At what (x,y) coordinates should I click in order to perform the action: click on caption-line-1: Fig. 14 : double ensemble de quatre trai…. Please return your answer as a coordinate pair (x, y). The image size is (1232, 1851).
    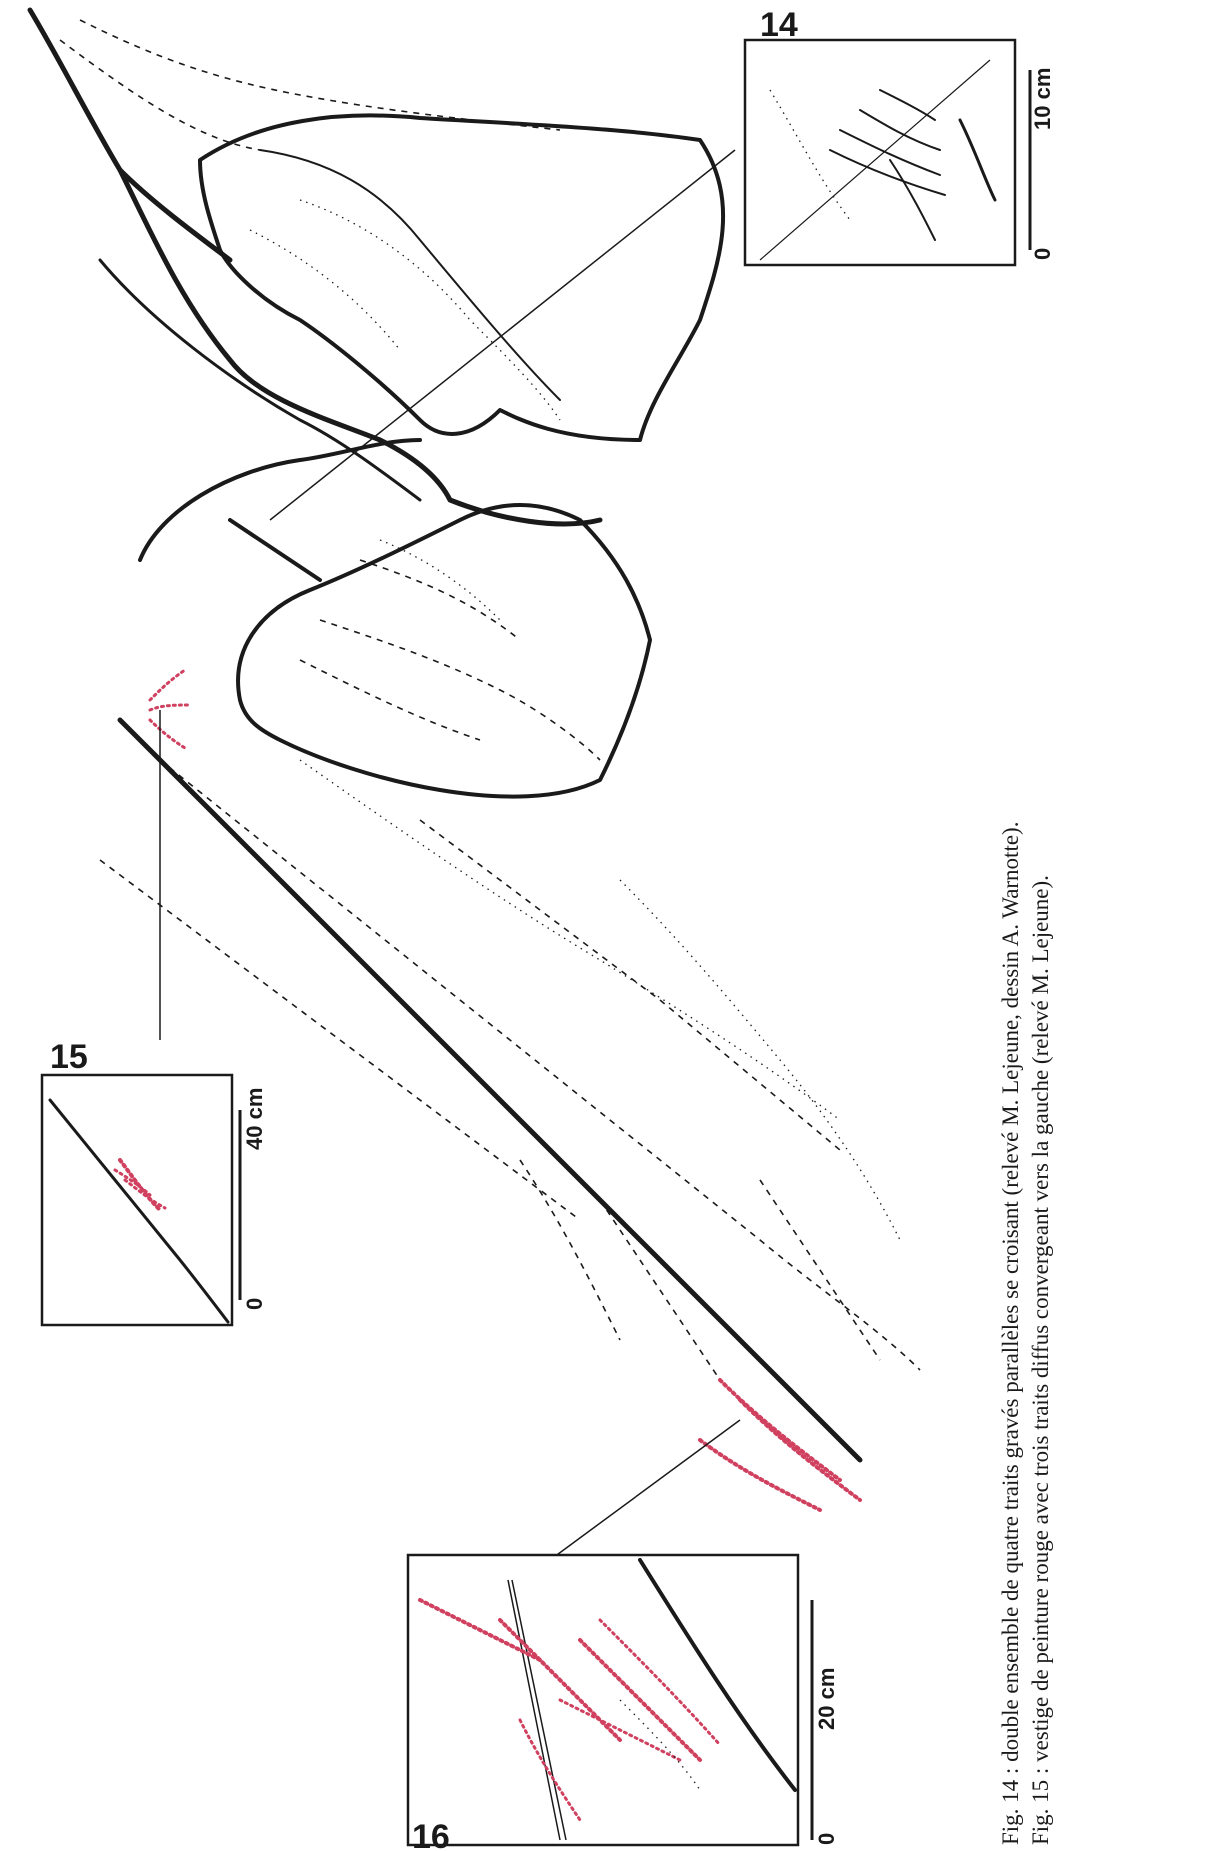
    Looking at the image, I should click on (1010, 1333).